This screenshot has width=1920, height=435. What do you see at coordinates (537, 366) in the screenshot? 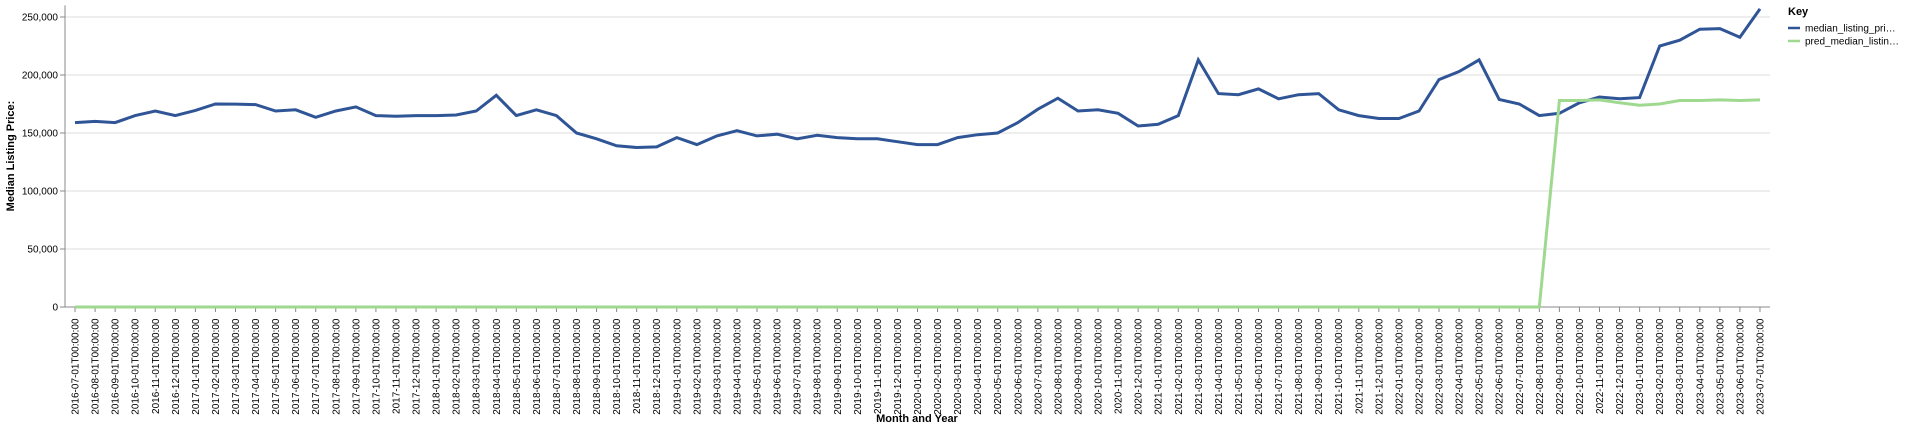
I see `x-tick-label: 2018-06-01T00:00:00` at bounding box center [537, 366].